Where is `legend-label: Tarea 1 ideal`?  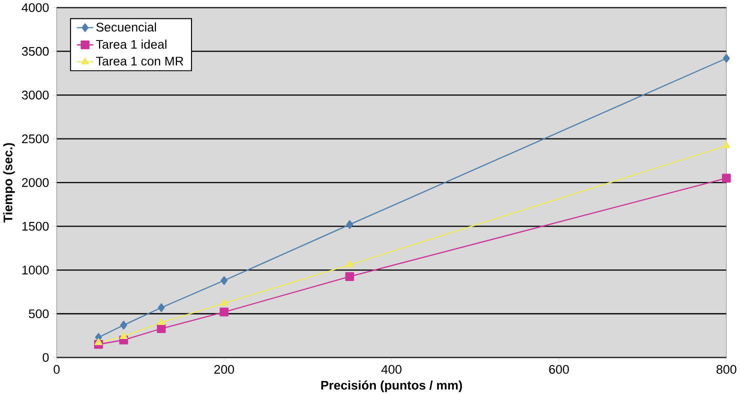
legend-label: Tarea 1 ideal is located at coordinates (131, 44).